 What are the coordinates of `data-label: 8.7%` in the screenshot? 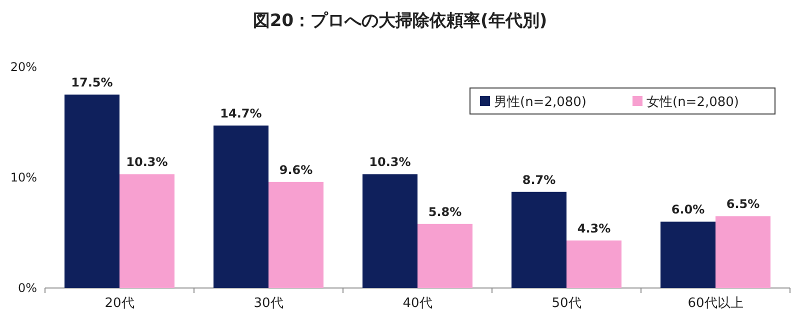 It's located at (539, 179).